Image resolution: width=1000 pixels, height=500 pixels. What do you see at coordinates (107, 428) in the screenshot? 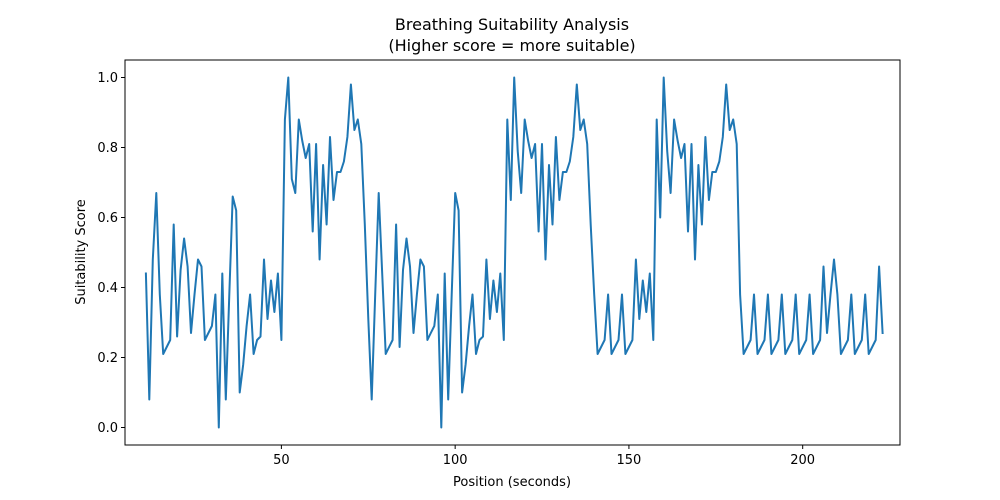
I see `y-tick-label: 0.0` at bounding box center [107, 428].